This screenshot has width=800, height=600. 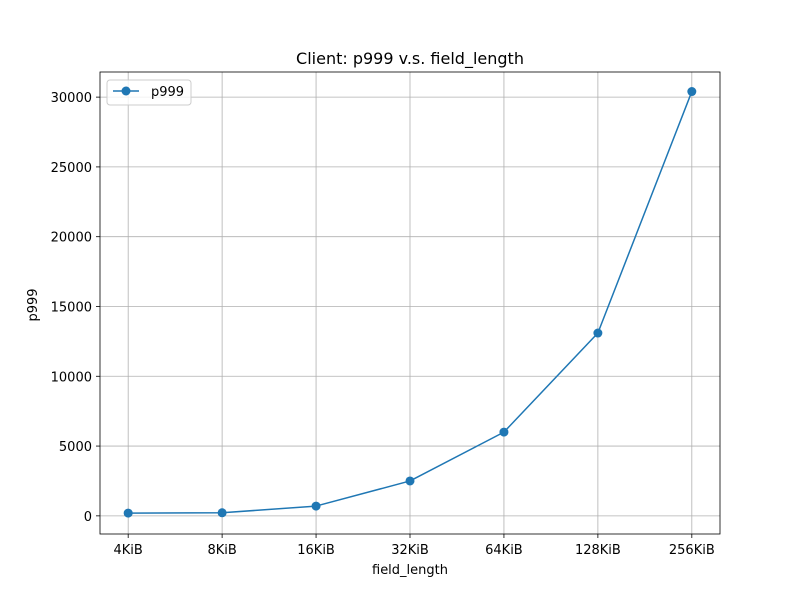 What do you see at coordinates (71, 168) in the screenshot?
I see `y-tick-label: 25000` at bounding box center [71, 168].